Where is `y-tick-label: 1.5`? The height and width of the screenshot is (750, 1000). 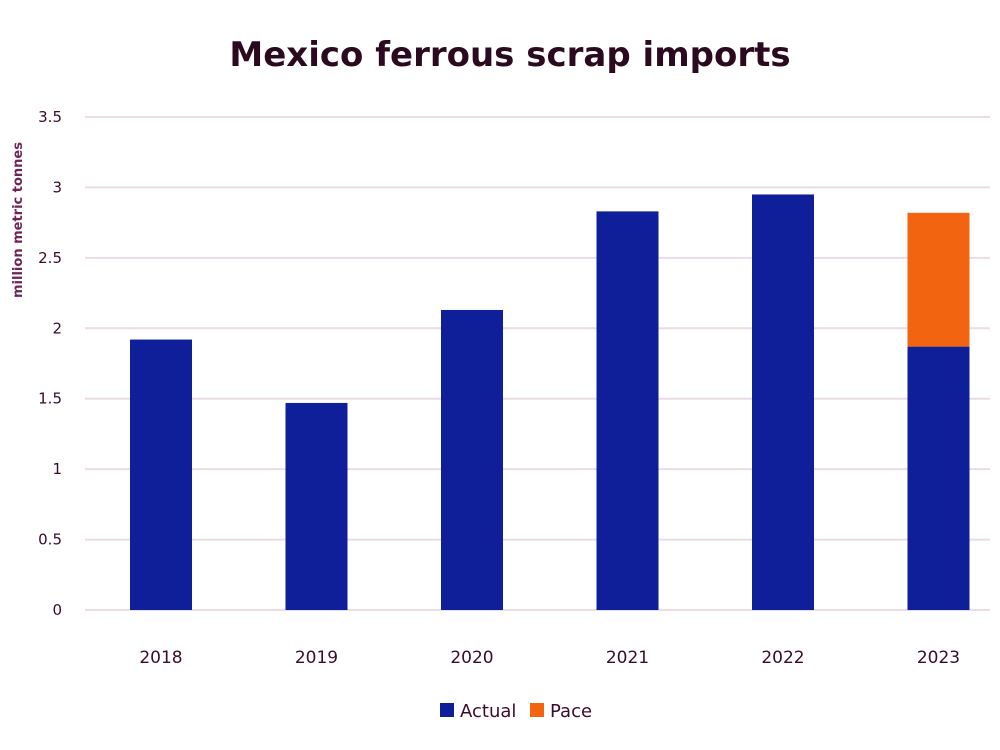
y-tick-label: 1.5 is located at coordinates (50, 399).